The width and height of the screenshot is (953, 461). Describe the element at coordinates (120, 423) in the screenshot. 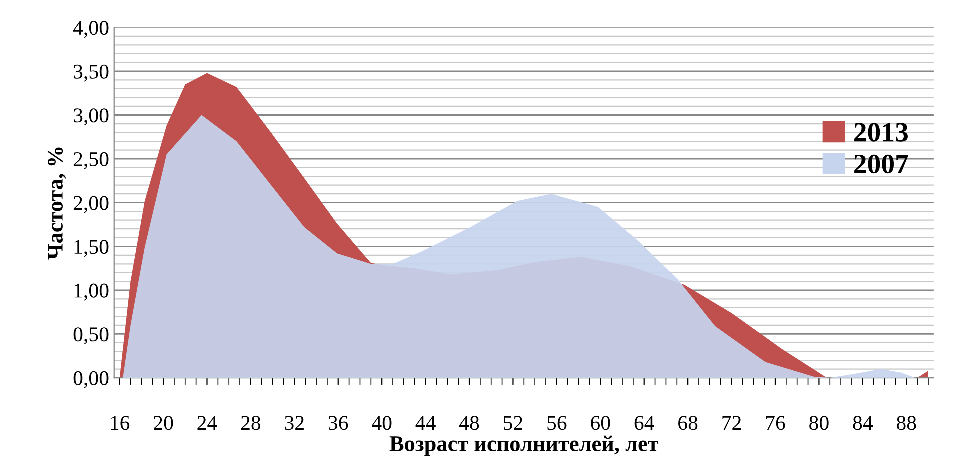

I see `x-tick-label: 16` at that location.